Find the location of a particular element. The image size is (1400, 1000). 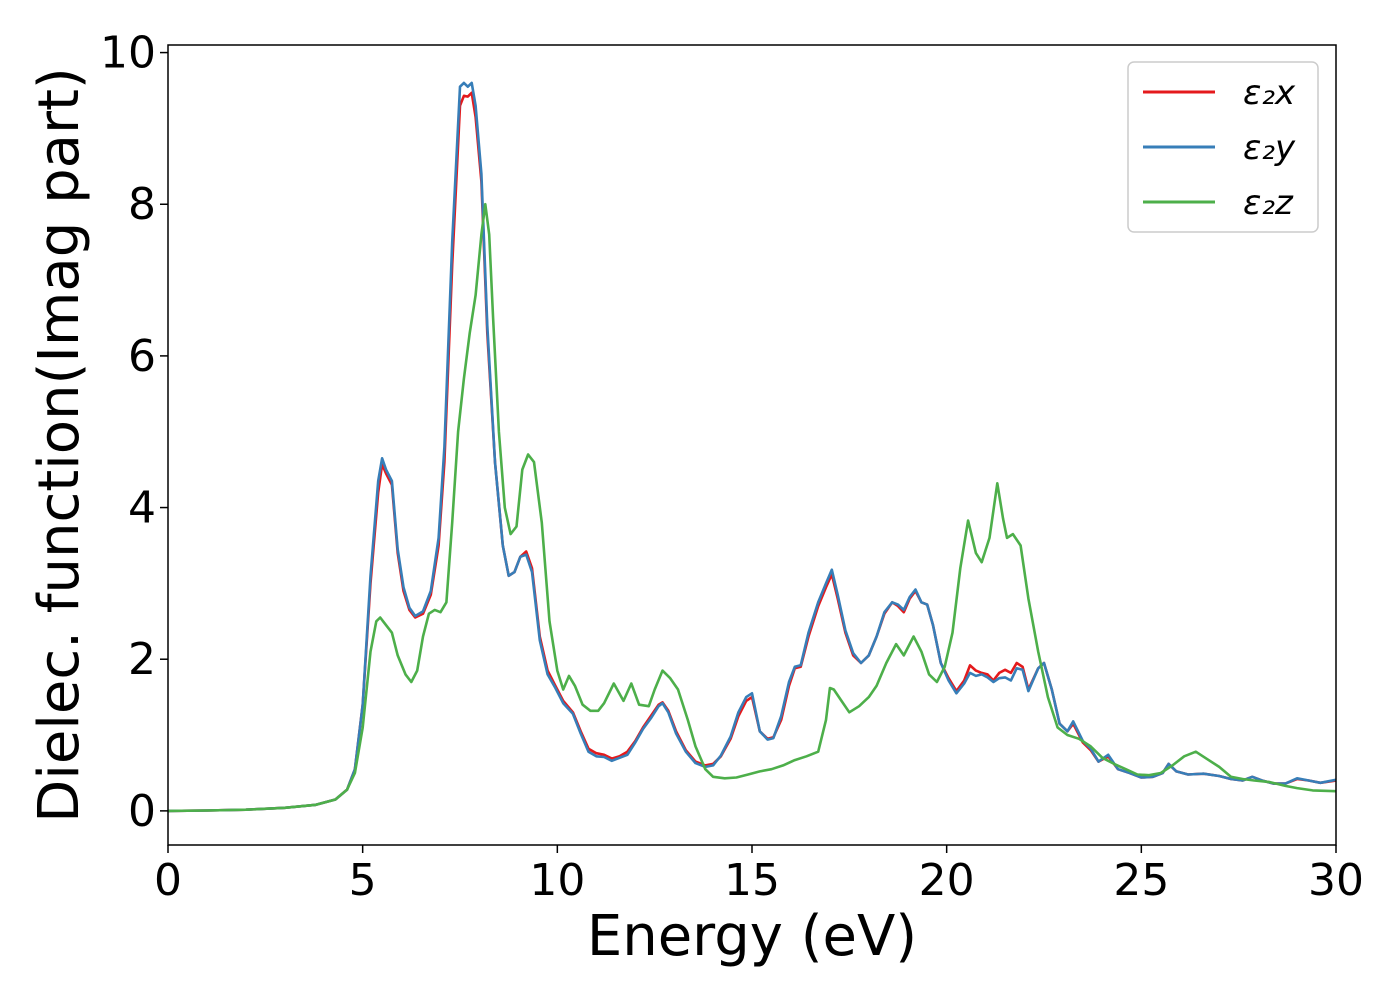

x-tick-label: 0 is located at coordinates (168, 880).